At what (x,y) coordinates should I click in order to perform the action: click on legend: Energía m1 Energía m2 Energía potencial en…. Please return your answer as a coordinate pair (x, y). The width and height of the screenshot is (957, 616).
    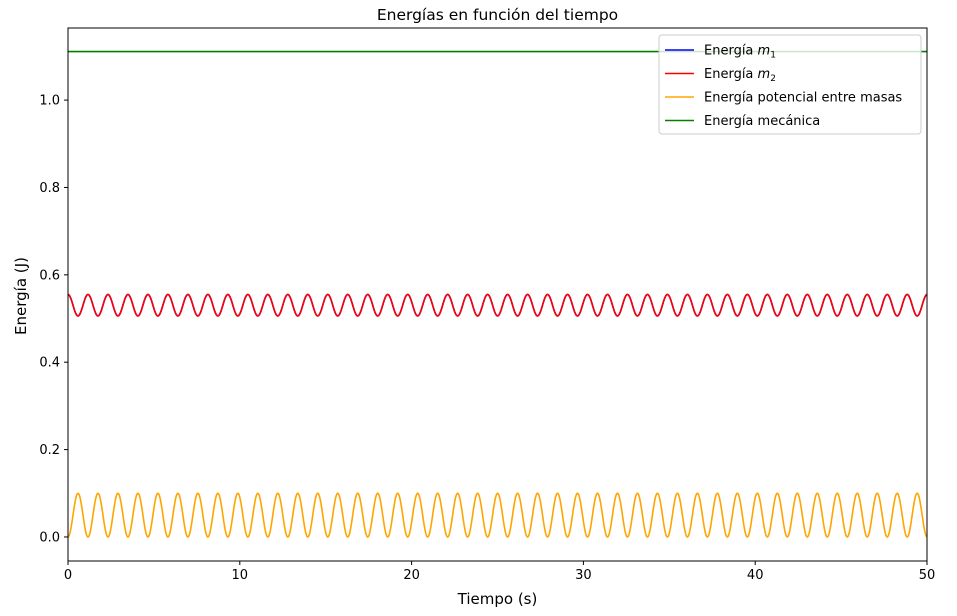
    Looking at the image, I should click on (790, 84).